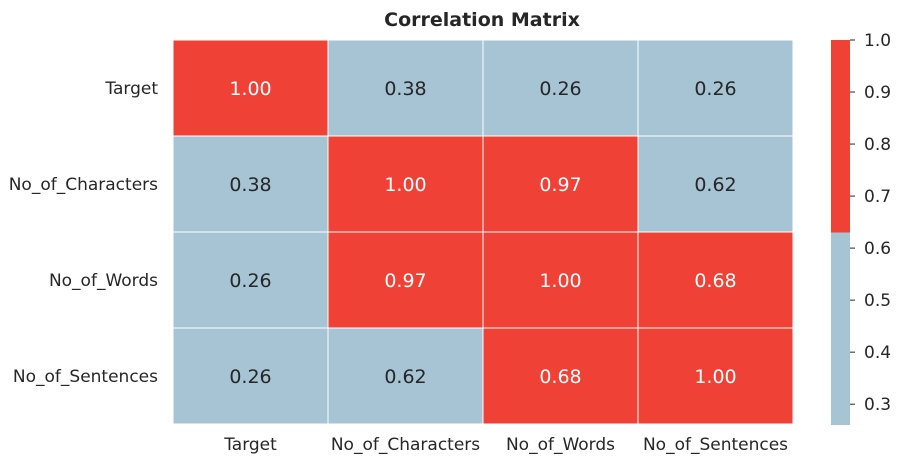  What do you see at coordinates (103, 281) in the screenshot?
I see `y-tick-label: No_of_Words` at bounding box center [103, 281].